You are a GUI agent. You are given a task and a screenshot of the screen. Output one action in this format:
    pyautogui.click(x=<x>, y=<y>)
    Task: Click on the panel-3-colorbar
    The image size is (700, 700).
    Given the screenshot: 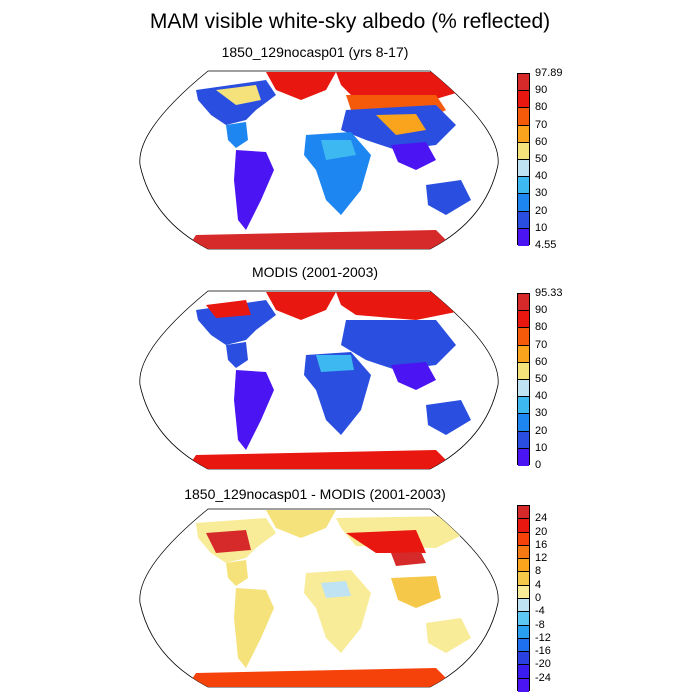 What is the action you would take?
    pyautogui.click(x=523, y=598)
    